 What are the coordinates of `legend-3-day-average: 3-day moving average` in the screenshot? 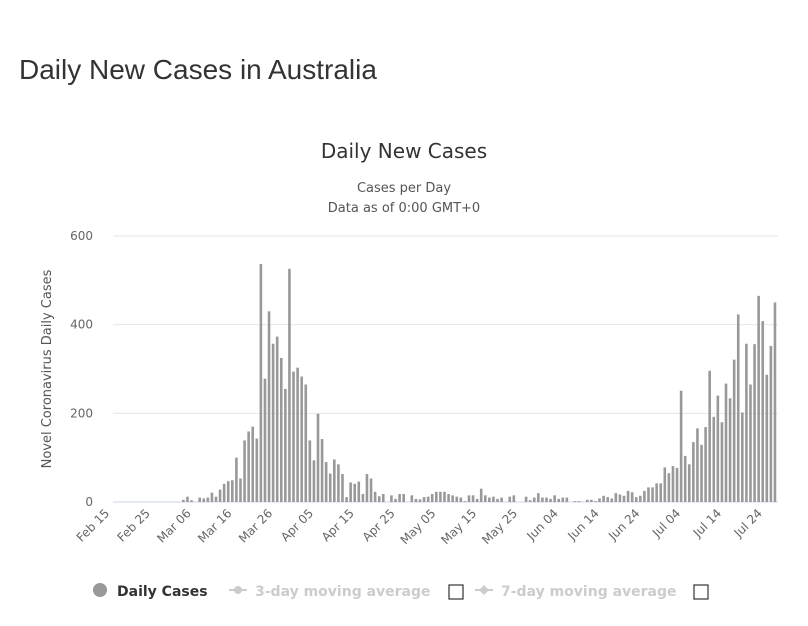 It's located at (330, 592).